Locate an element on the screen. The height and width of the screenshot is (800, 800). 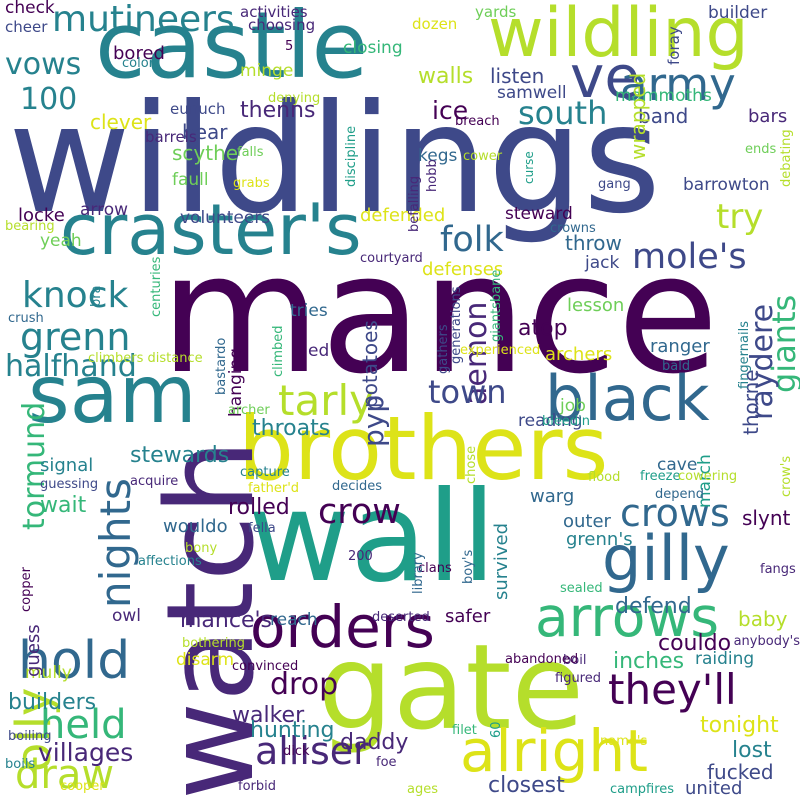
word-denying: denying is located at coordinates (294, 98).